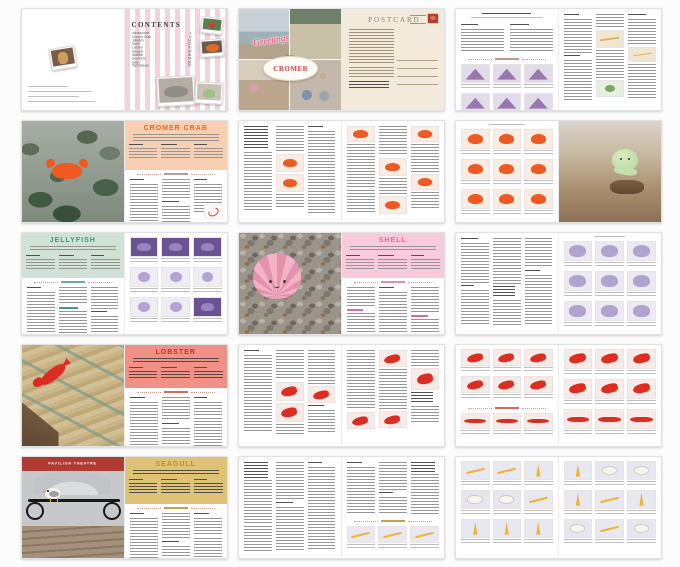 Image resolution: width=680 pixels, height=567 pixels. I want to click on spread-cromer-crab: CROMER CRAB, so click(124, 171).